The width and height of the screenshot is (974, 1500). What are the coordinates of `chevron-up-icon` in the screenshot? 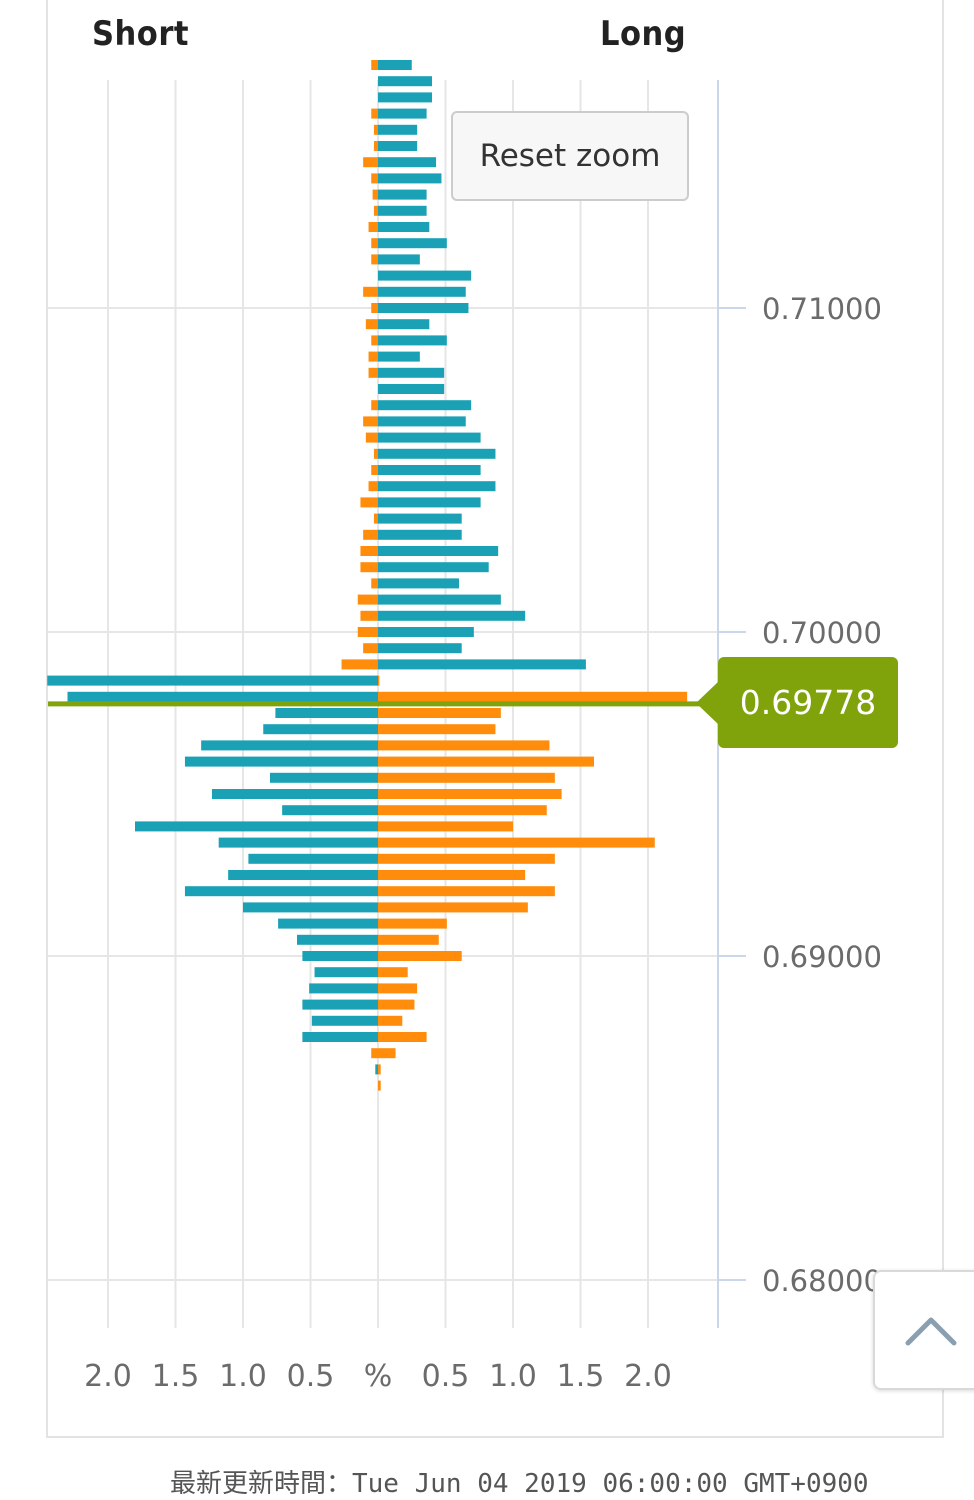 It's located at (931, 1331).